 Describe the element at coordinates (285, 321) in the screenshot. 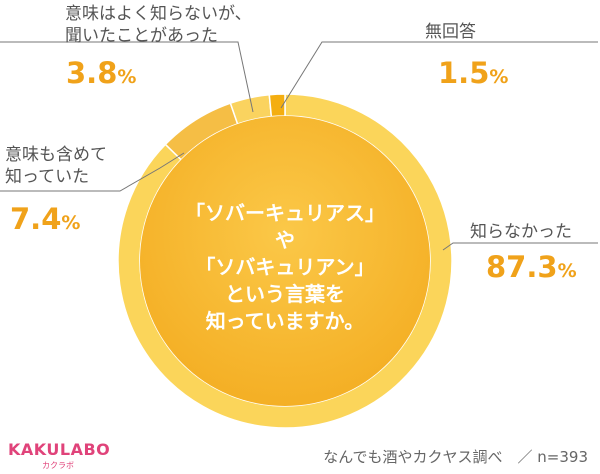

I see `title-line-5: 知っていますか。` at that location.